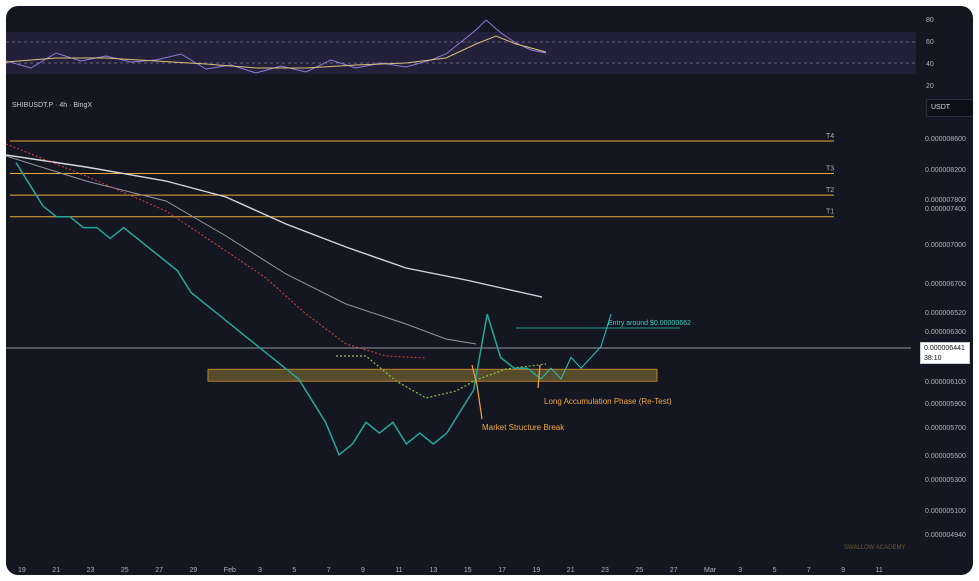 This screenshot has height=581, width=979. What do you see at coordinates (830, 190) in the screenshot?
I see `target-label: T2` at bounding box center [830, 190].